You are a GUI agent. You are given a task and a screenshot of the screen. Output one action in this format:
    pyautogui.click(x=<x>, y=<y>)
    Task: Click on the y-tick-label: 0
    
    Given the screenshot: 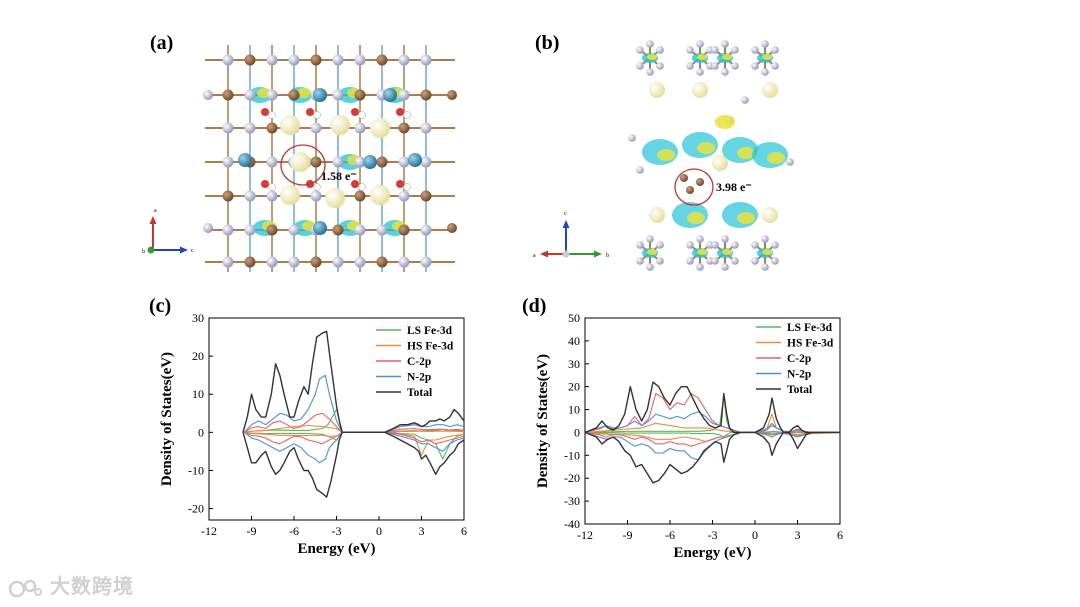 What is the action you would take?
    pyautogui.click(x=577, y=432)
    